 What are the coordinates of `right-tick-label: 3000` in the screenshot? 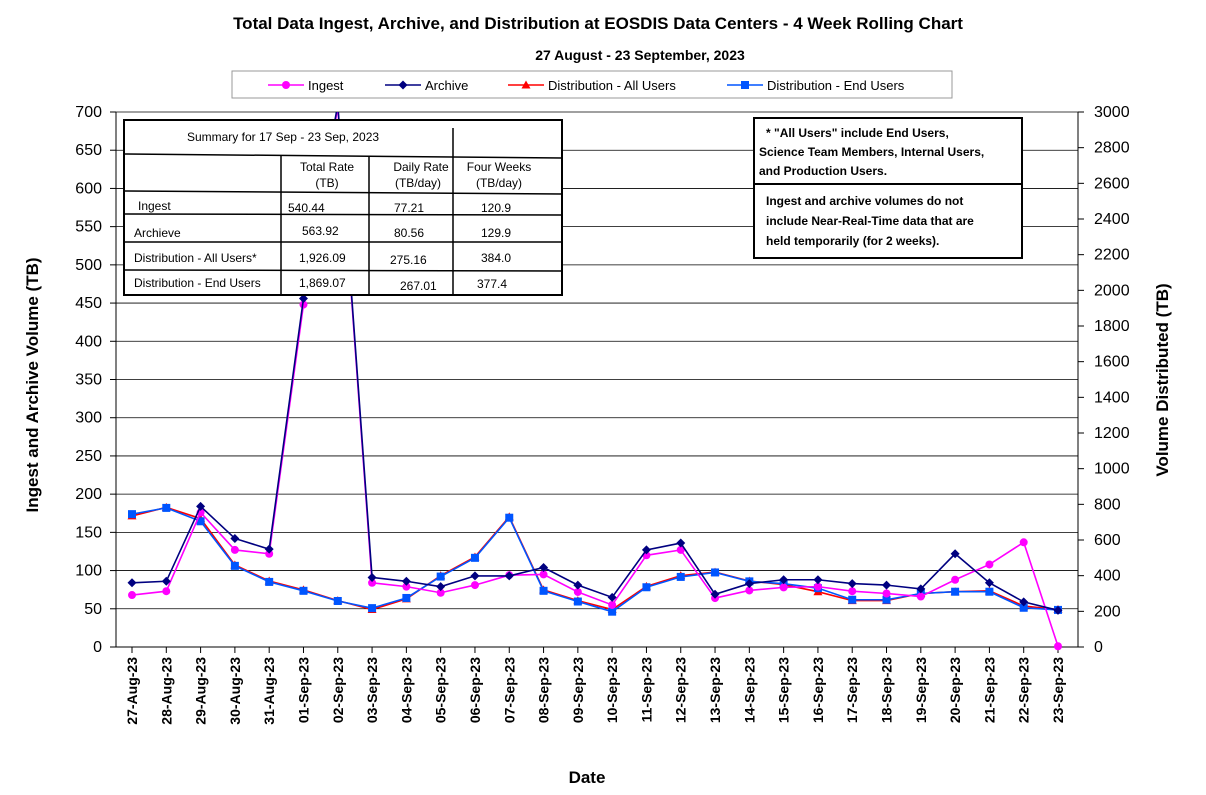 It's located at (1112, 112).